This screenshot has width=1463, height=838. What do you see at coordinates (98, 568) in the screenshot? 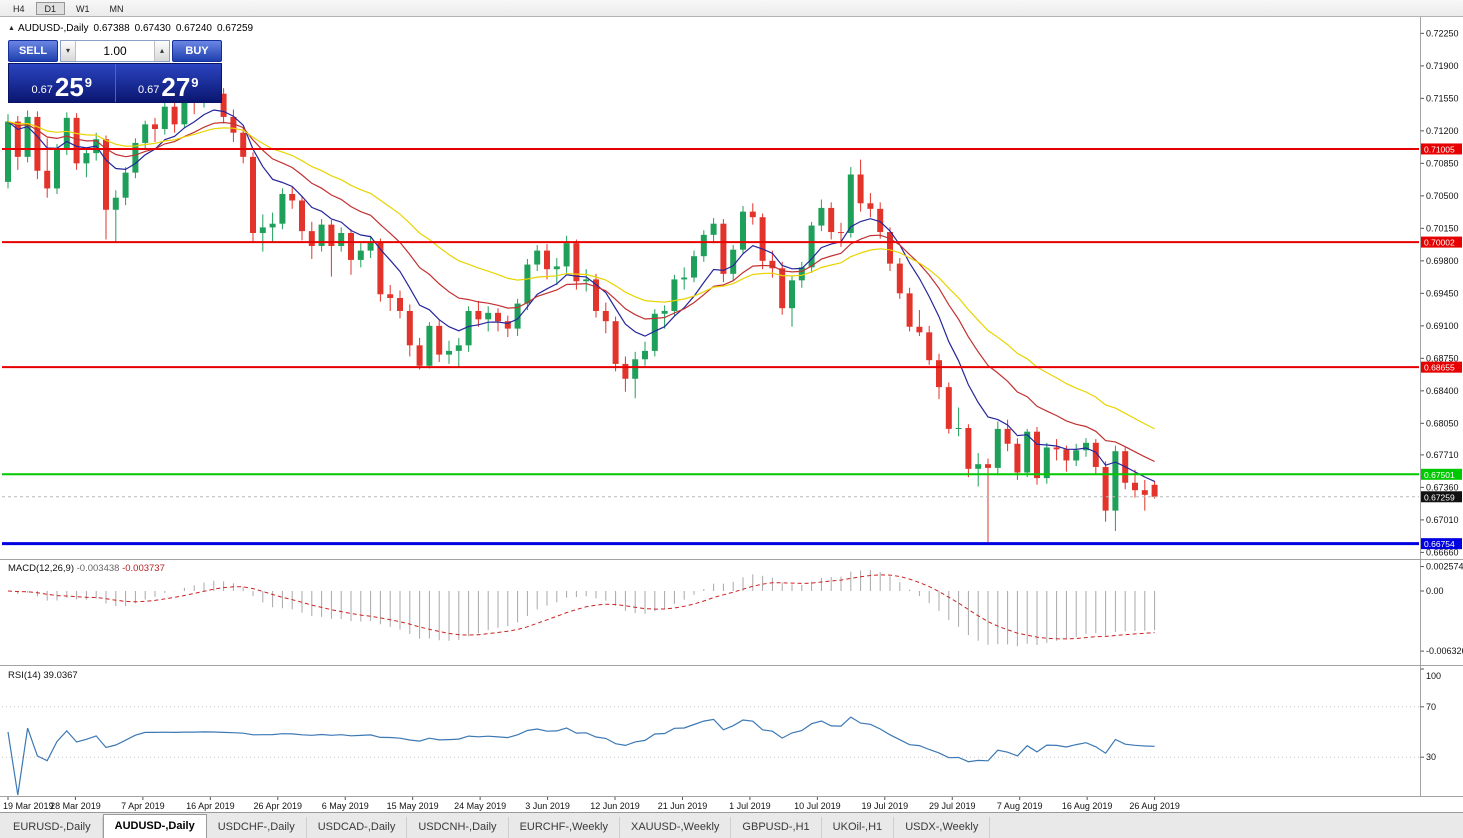
I see `macd-main-value: -0.003438` at bounding box center [98, 568].